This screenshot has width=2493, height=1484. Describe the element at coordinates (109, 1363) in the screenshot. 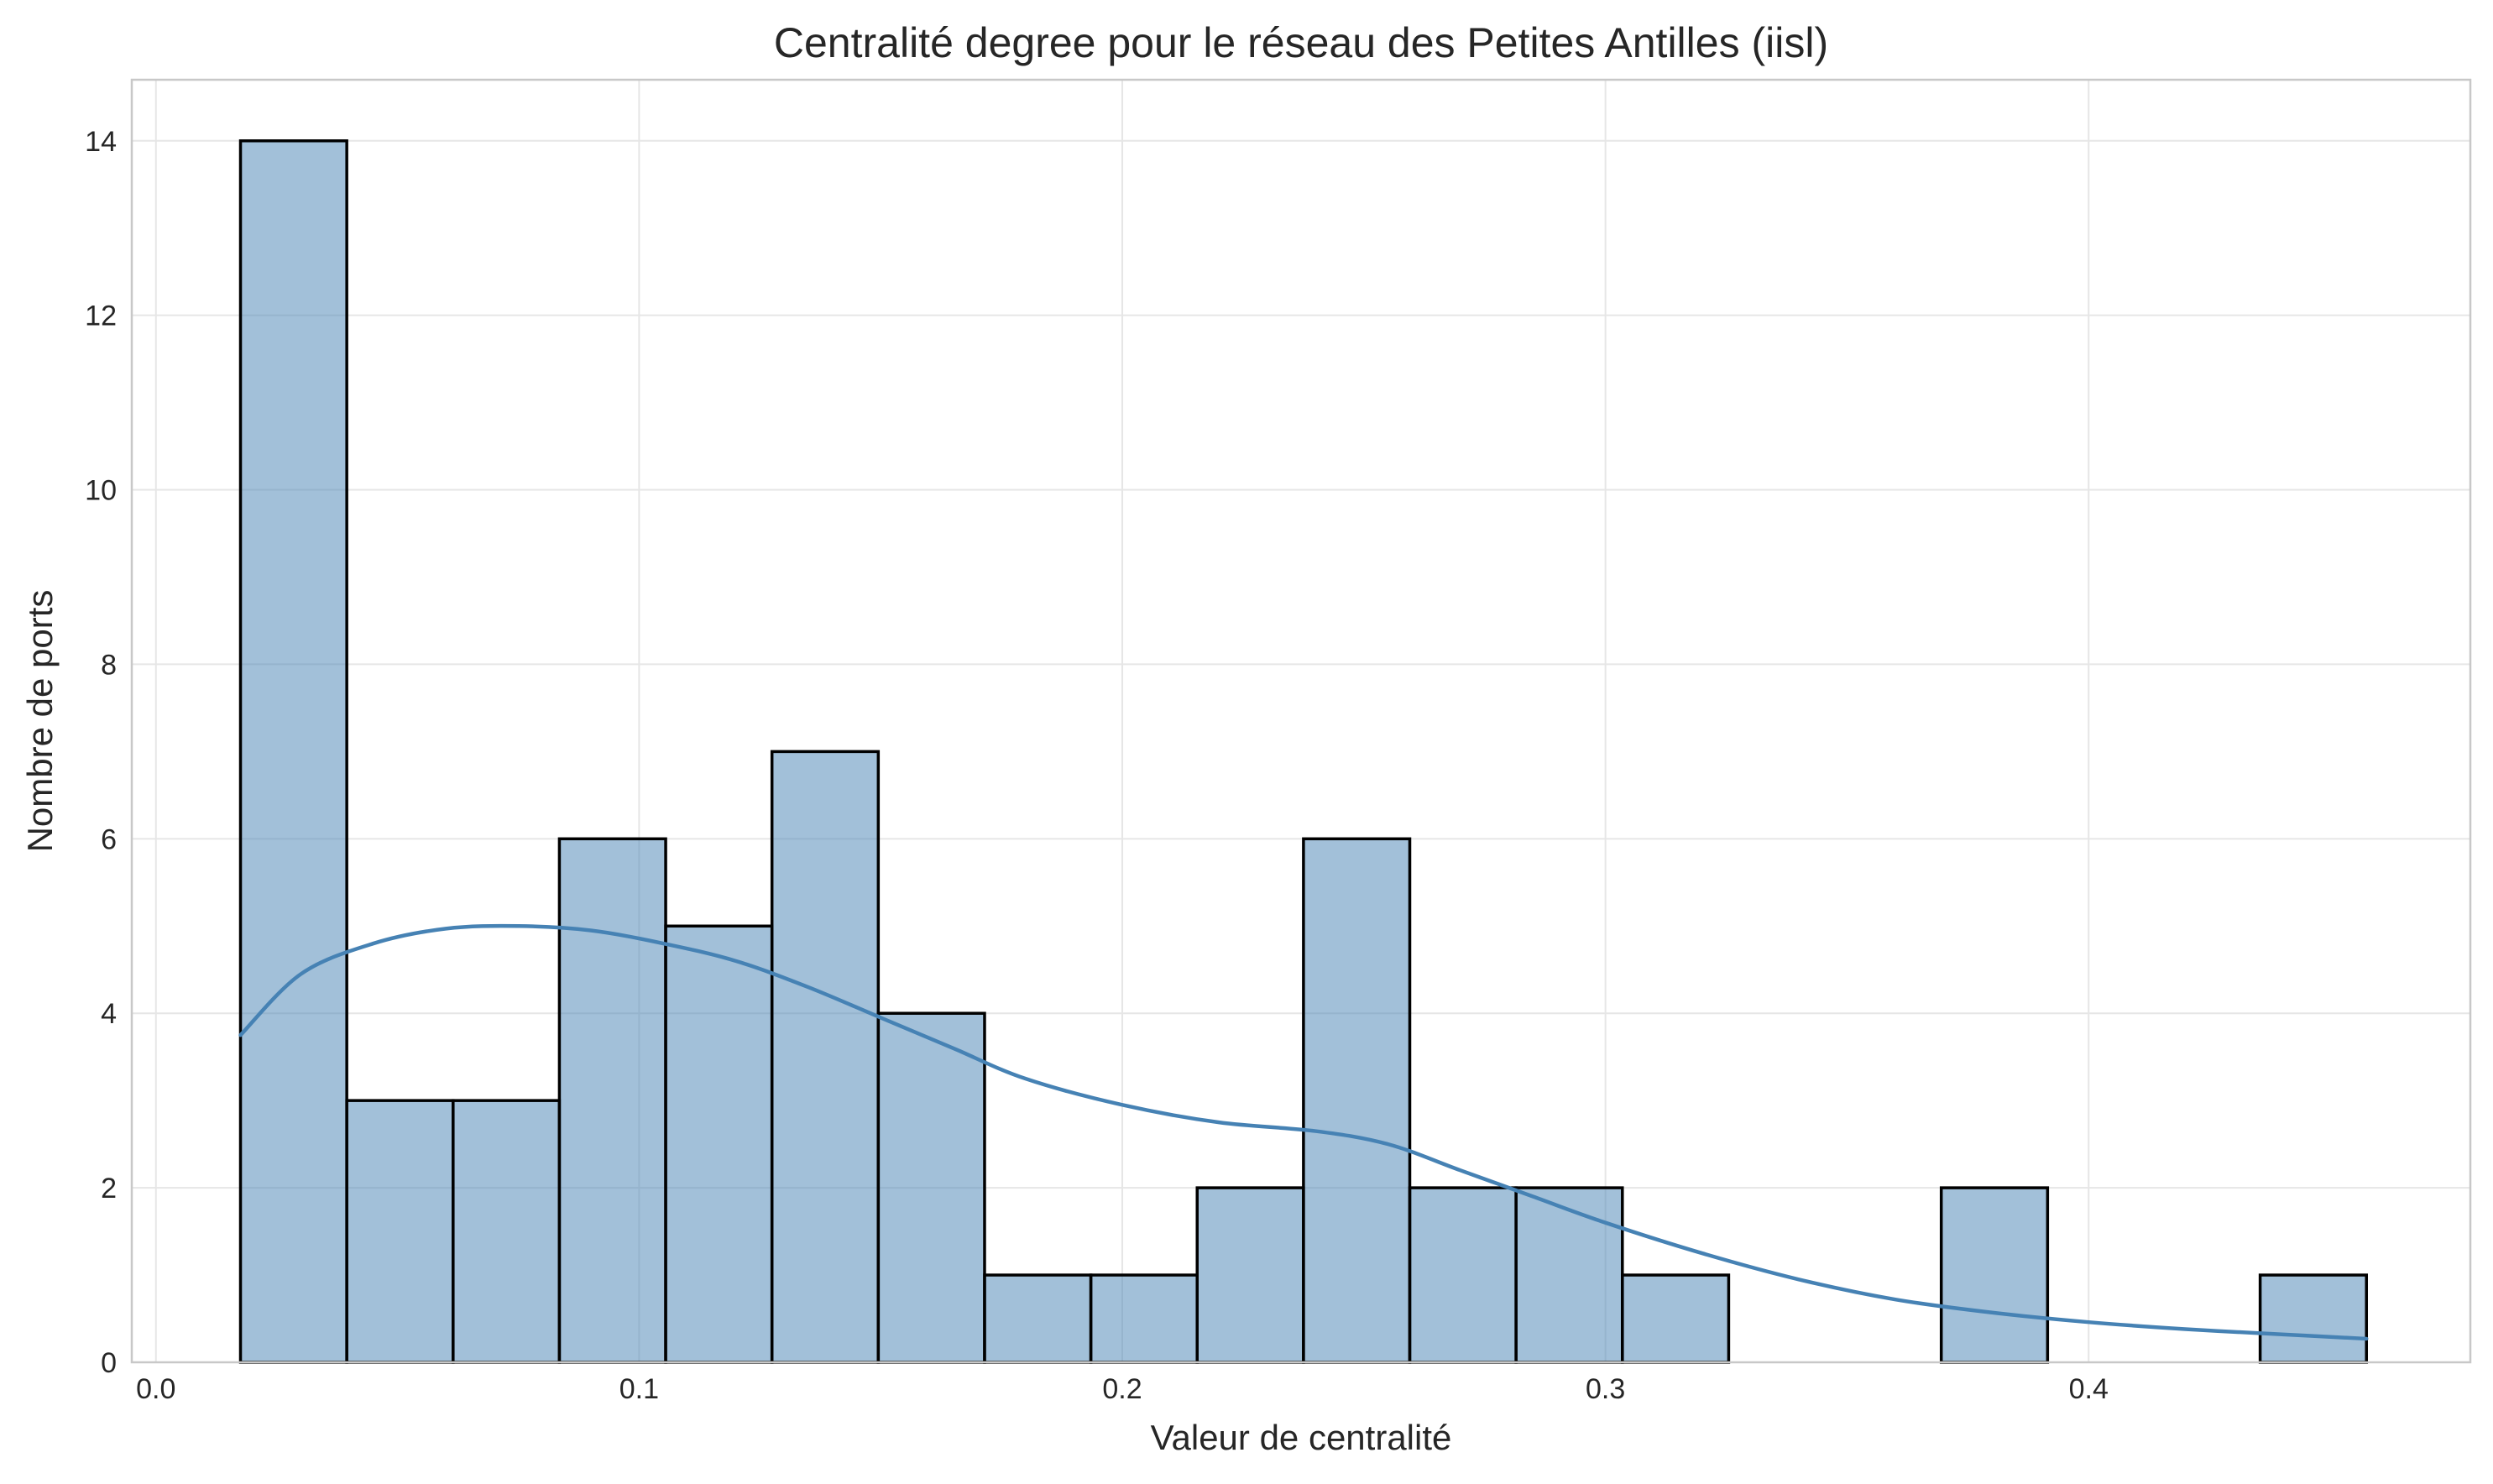

I see `y-tick-label: 0` at that location.